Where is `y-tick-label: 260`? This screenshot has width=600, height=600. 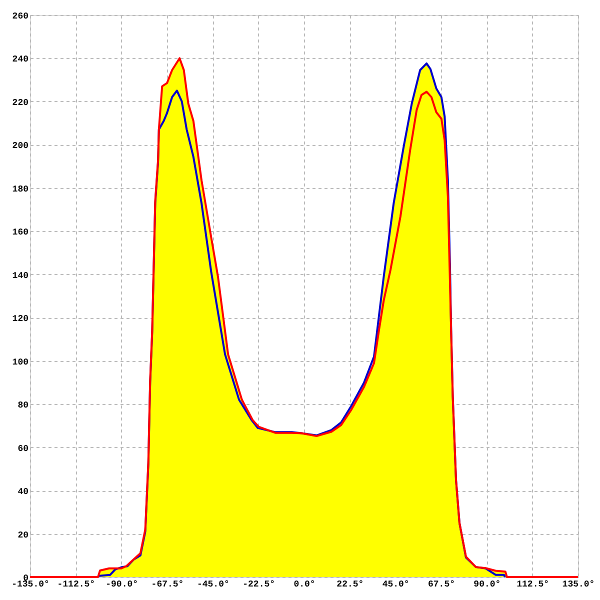 y-tick-label: 260 is located at coordinates (20, 17).